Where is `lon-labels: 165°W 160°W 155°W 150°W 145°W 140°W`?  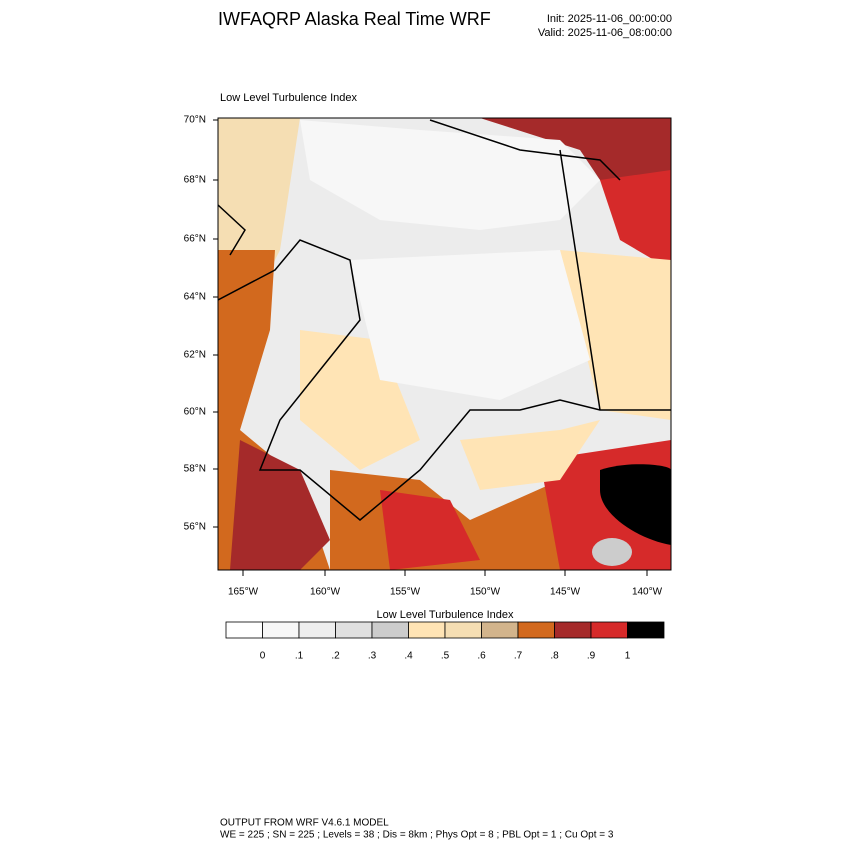 lon-labels: 165°W 160°W 155°W 150°W 145°W 140°W is located at coordinates (445, 584).